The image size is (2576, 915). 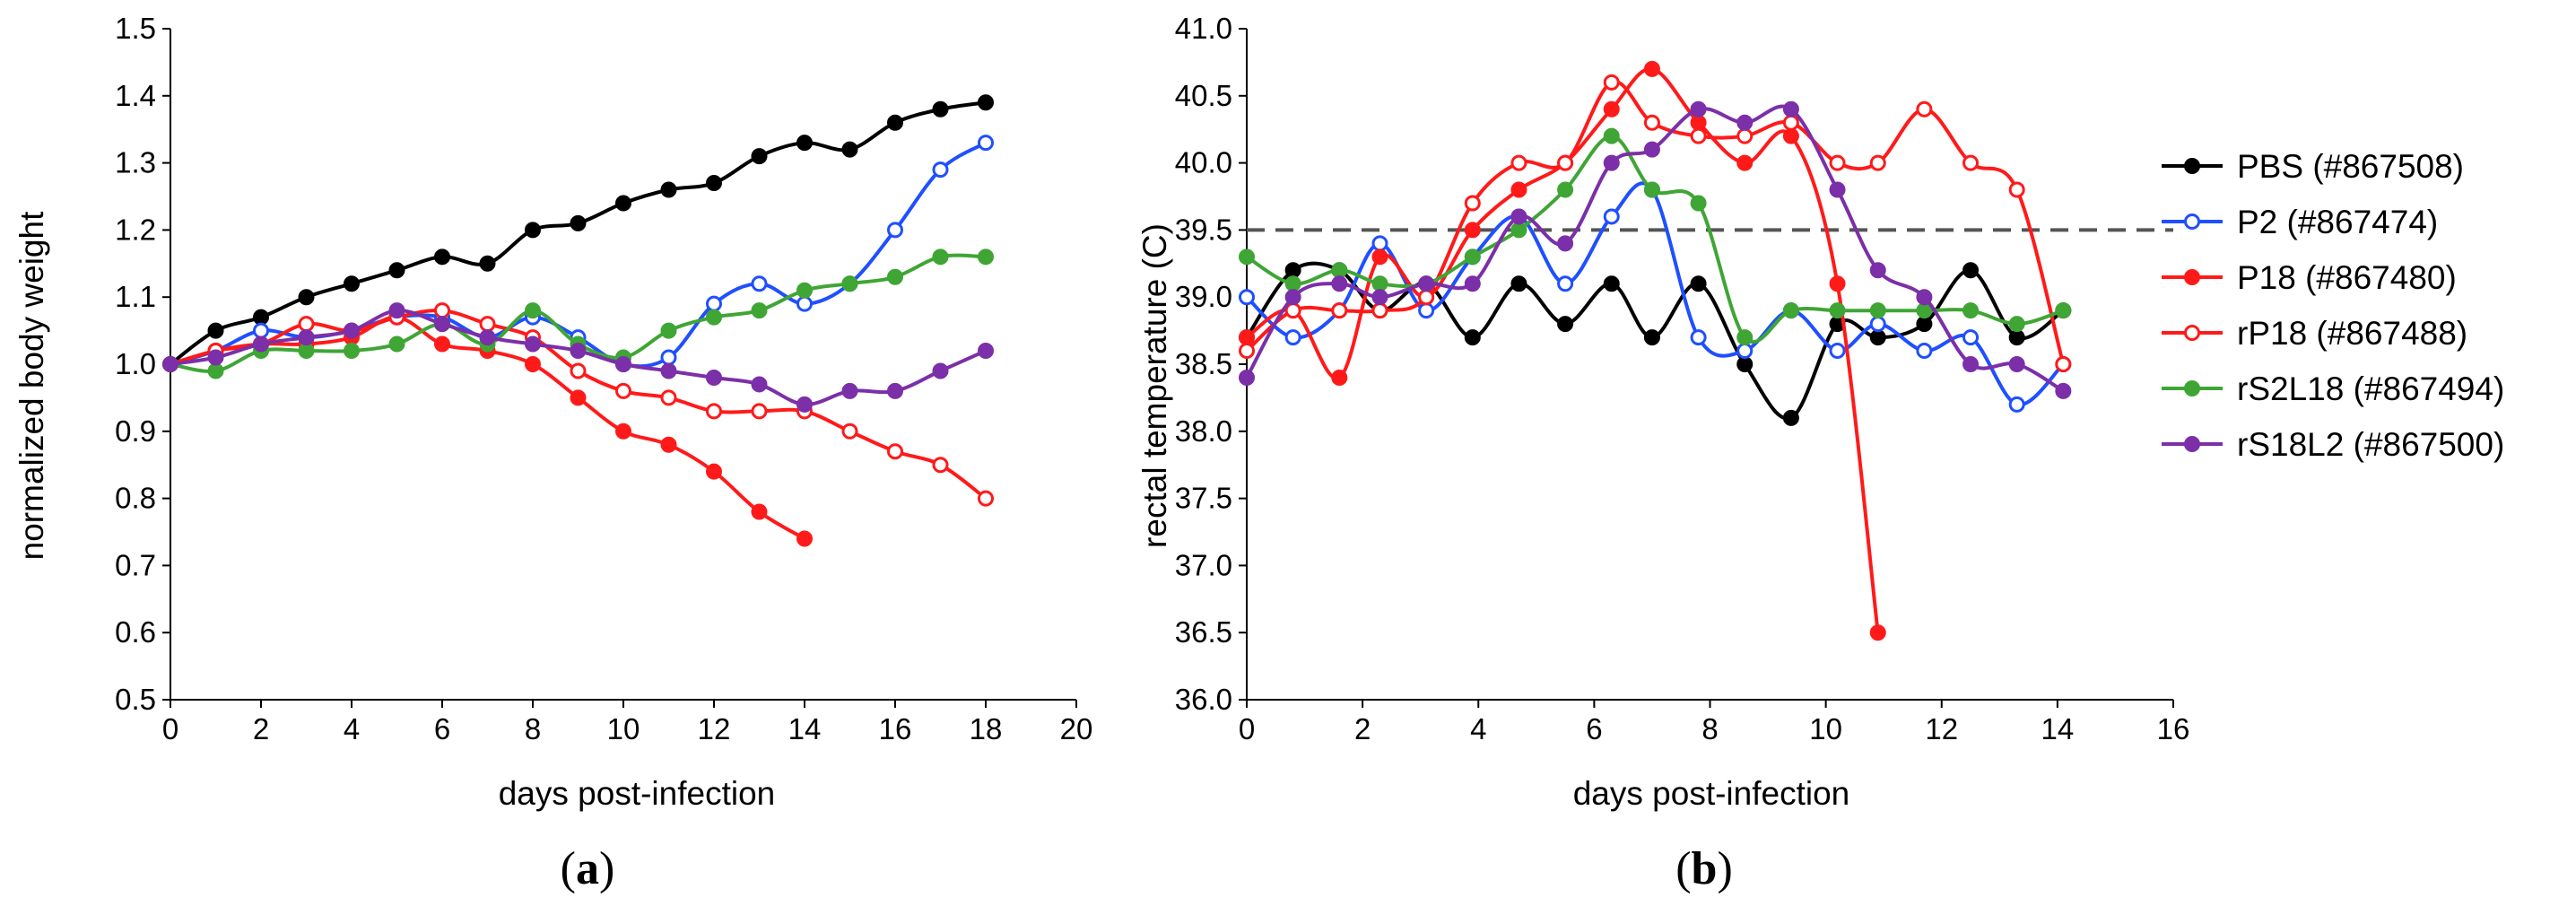 What do you see at coordinates (1247, 728) in the screenshot?
I see `x-tick-label: 0` at bounding box center [1247, 728].